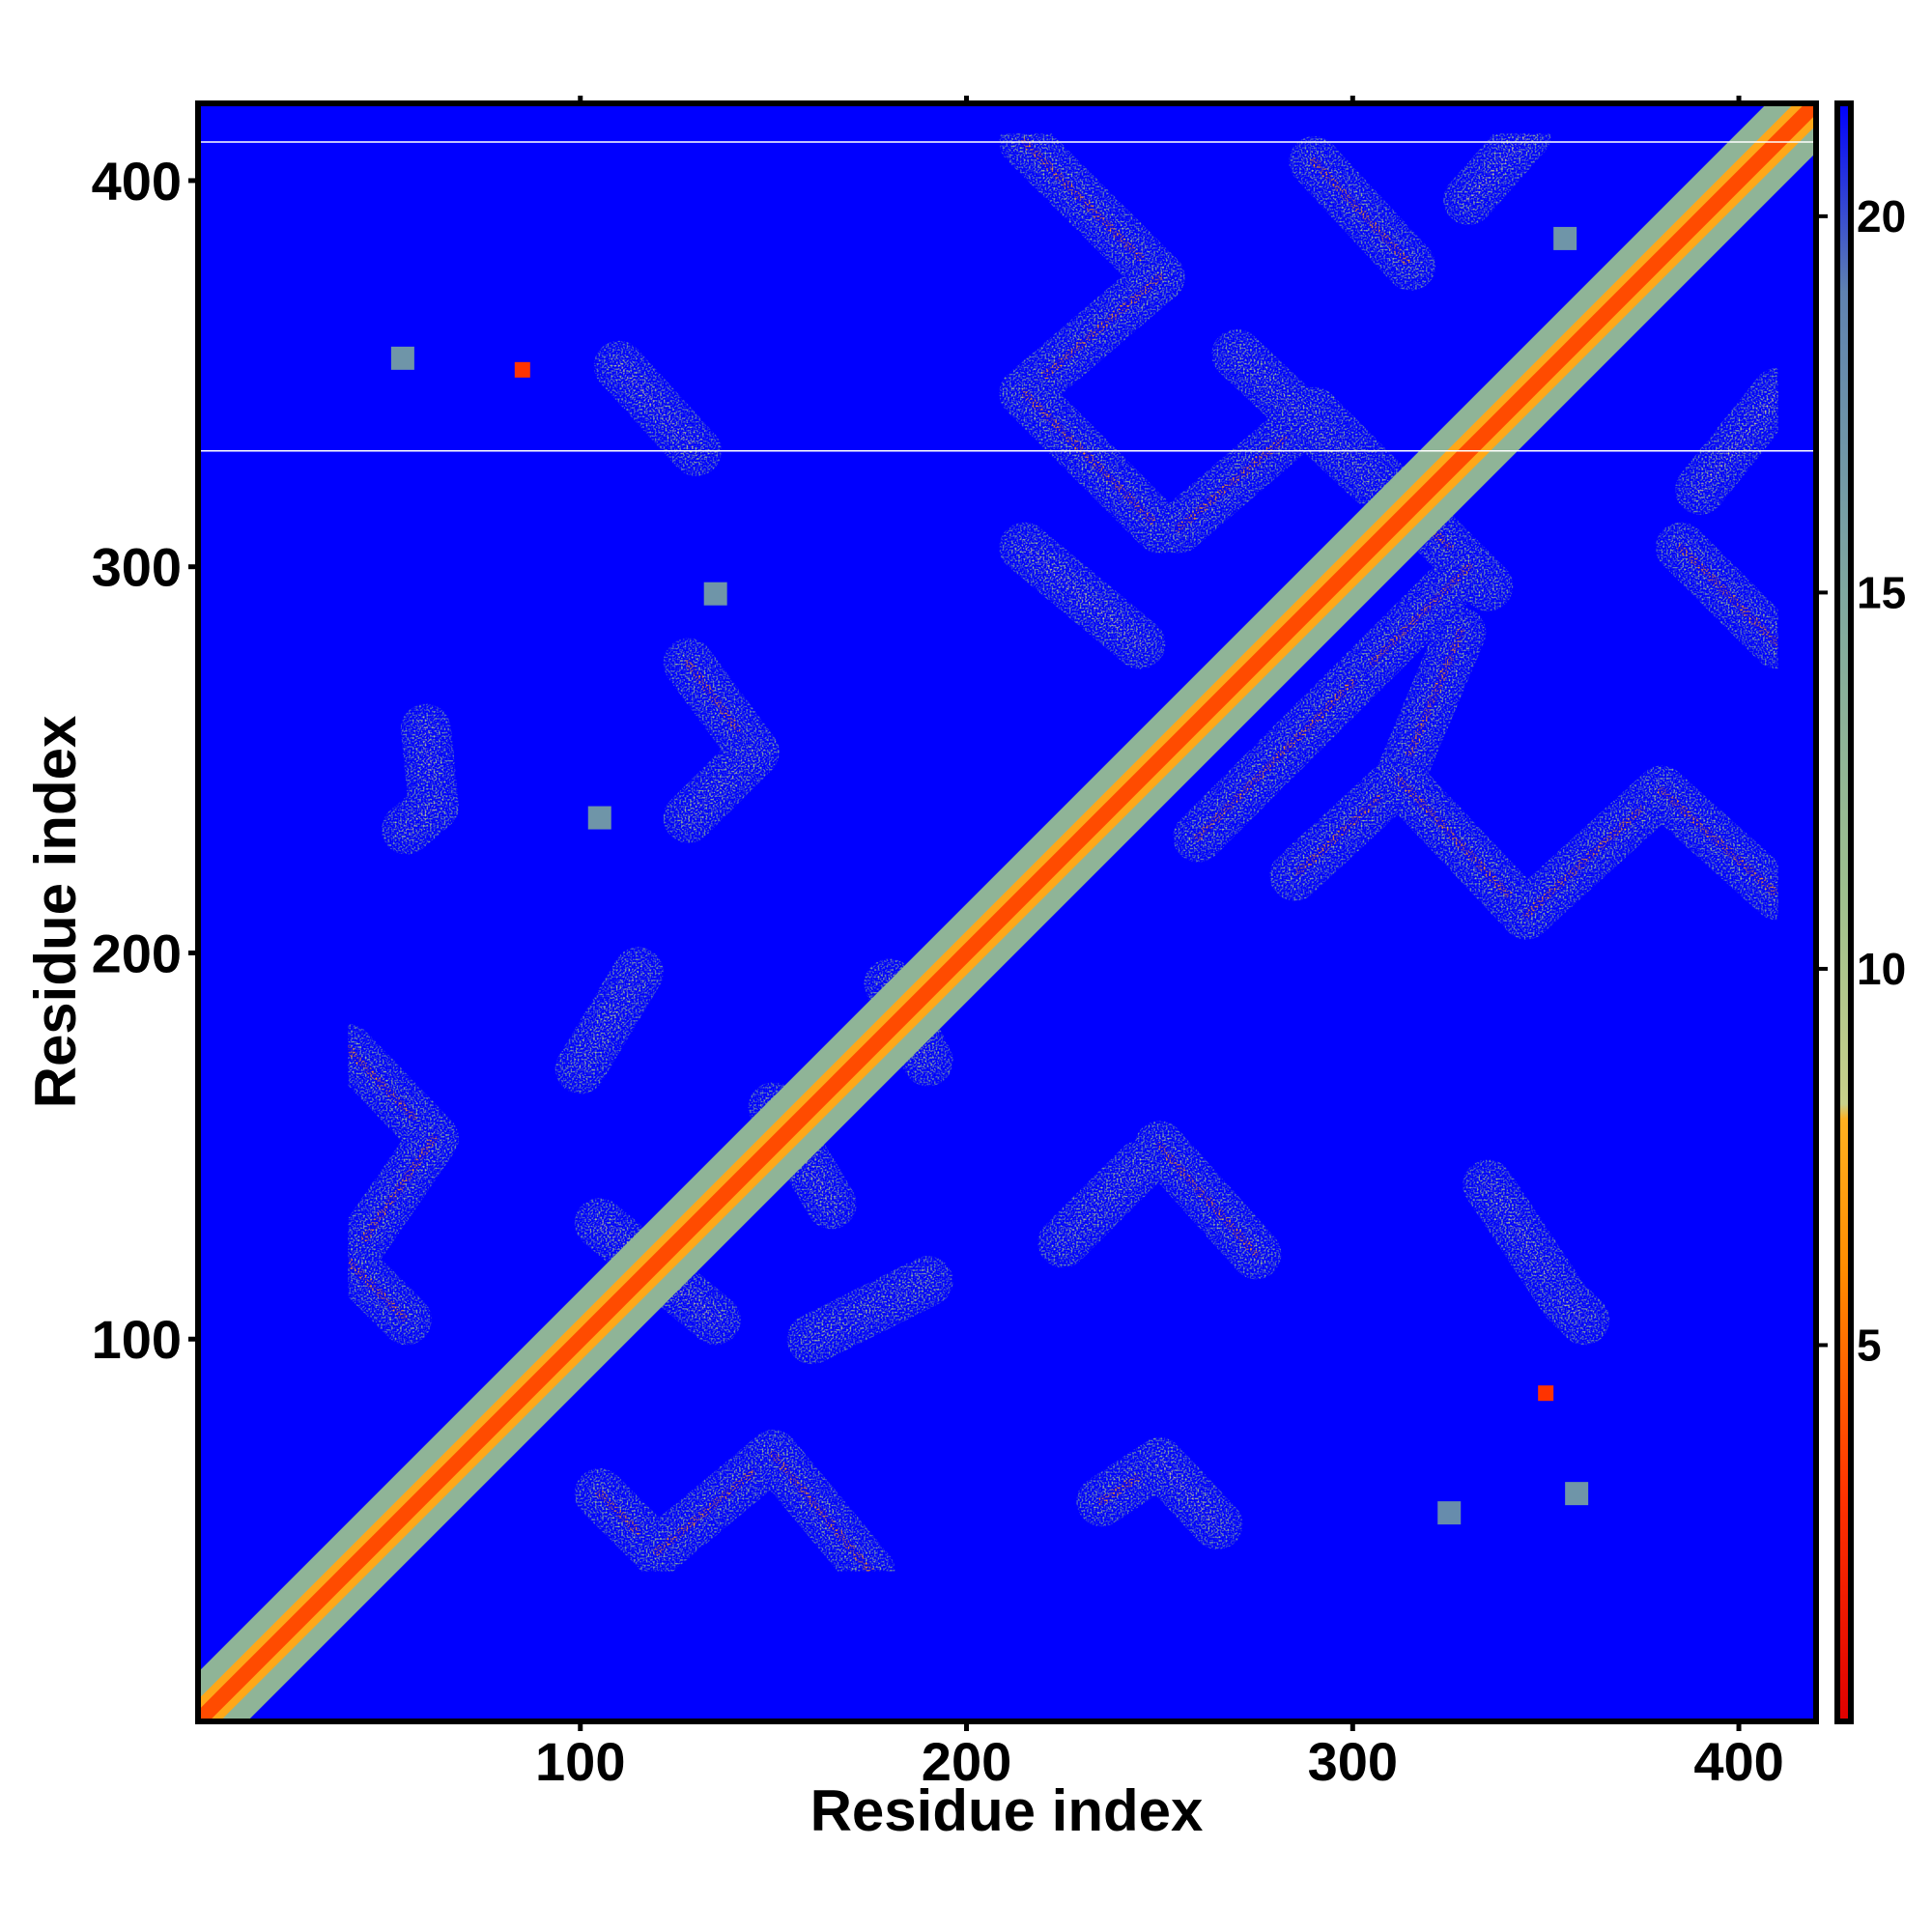 This screenshot has height=1932, width=1932. Describe the element at coordinates (137, 1339) in the screenshot. I see `y-tick-label: 100` at that location.